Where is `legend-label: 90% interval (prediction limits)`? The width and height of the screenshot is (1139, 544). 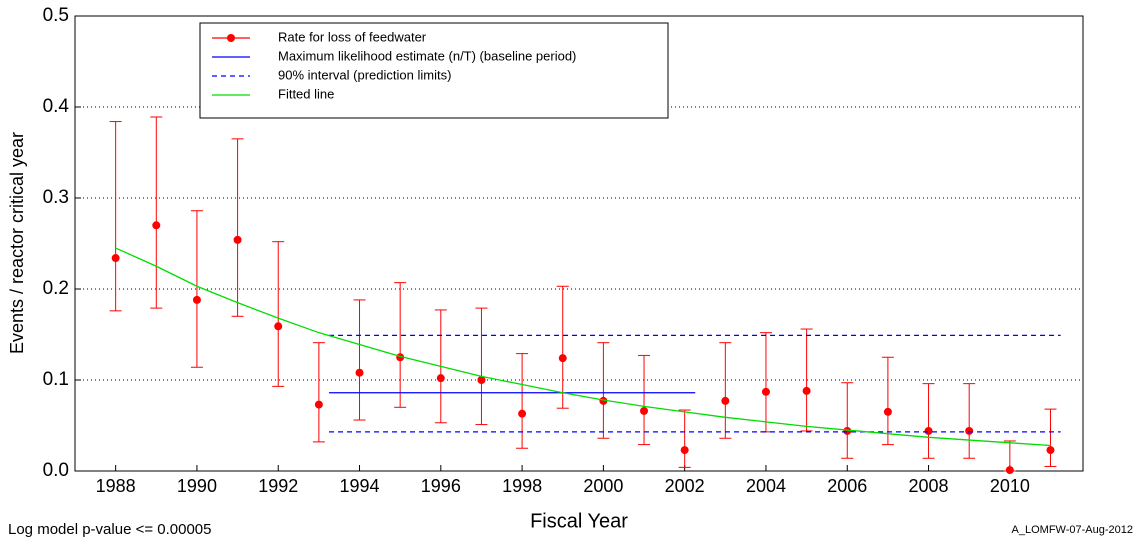
legend-label: 90% interval (prediction limits) is located at coordinates (364, 74).